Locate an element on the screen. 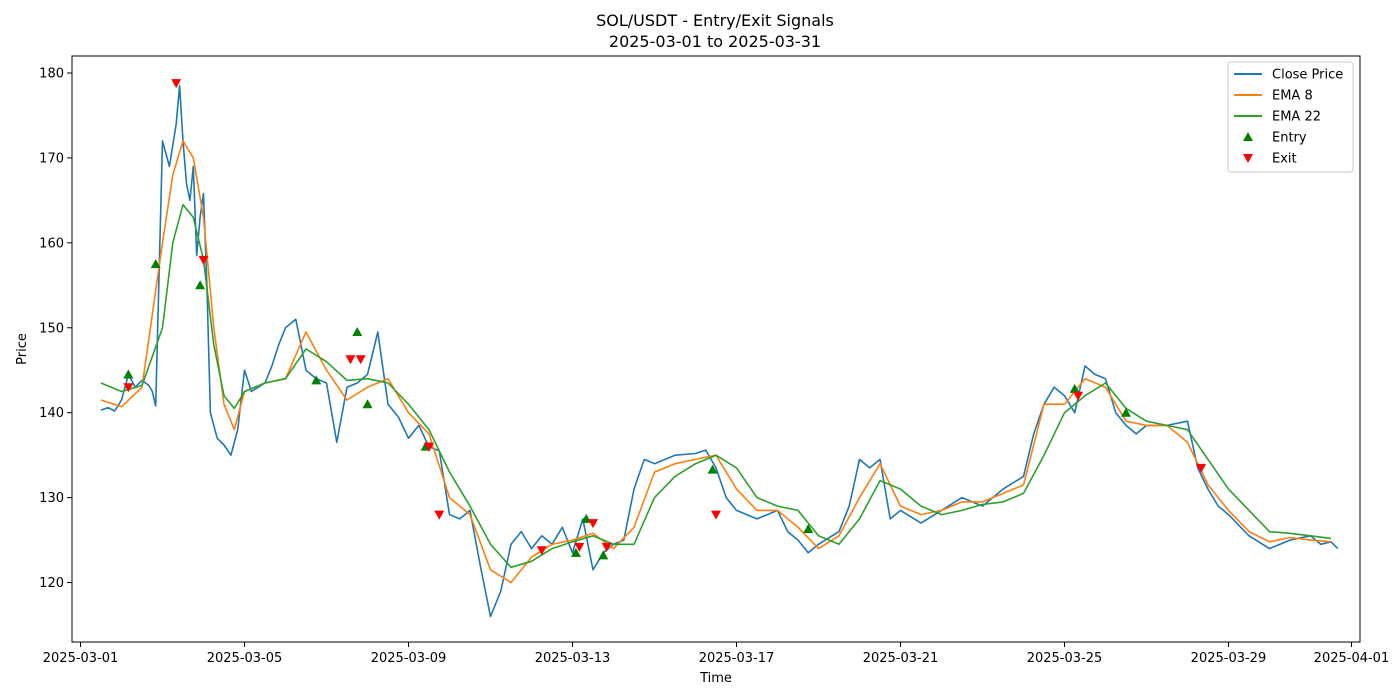 The width and height of the screenshot is (1400, 700). x-tick-label: 2025-03-21 is located at coordinates (901, 658).